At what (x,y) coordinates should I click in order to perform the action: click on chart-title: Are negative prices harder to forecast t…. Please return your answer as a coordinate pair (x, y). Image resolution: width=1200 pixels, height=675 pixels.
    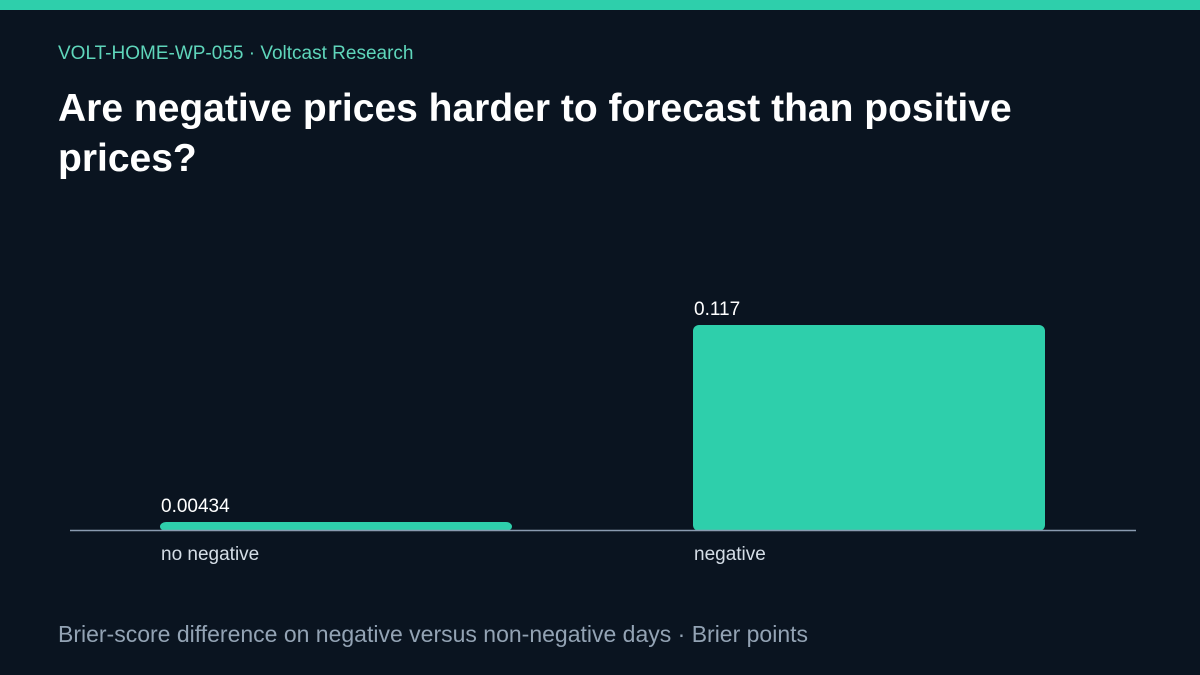
    Looking at the image, I should click on (535, 133).